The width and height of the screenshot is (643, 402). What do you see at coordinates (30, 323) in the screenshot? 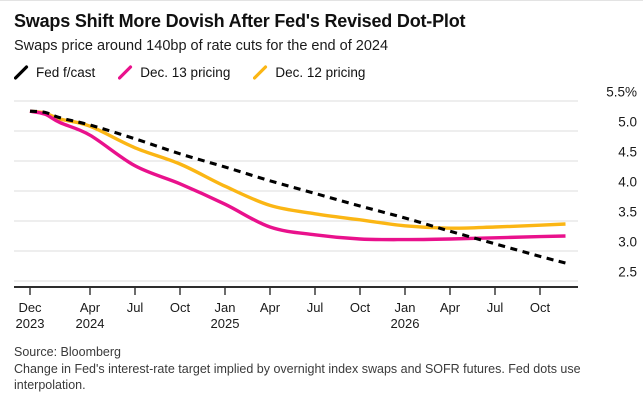
I see `x-tick-year-label: 2023` at bounding box center [30, 323].